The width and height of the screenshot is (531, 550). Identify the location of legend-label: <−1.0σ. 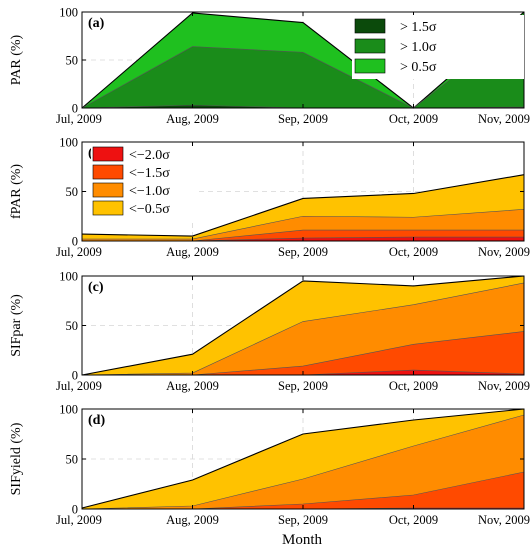
(149, 191).